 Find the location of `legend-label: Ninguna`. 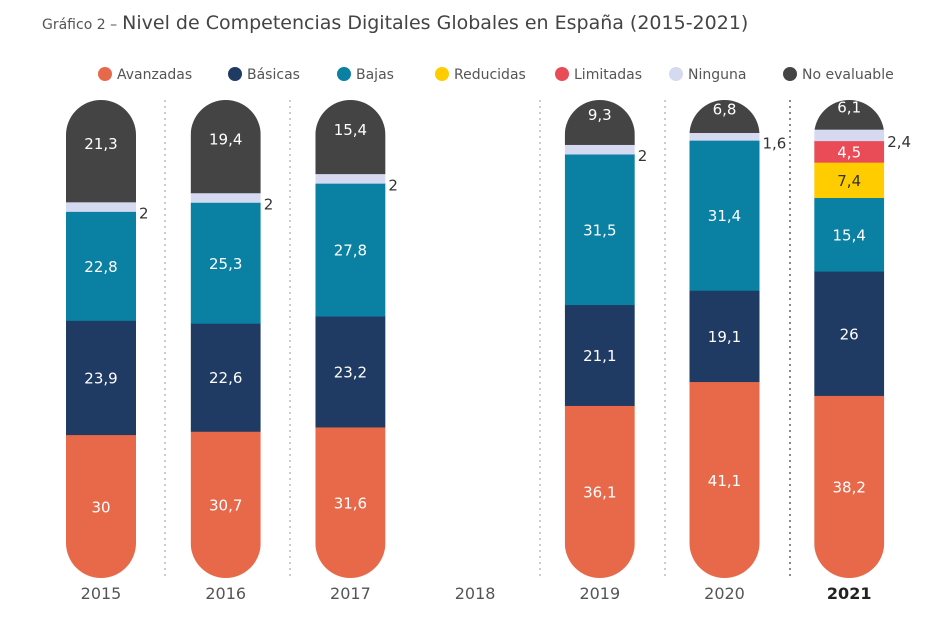

legend-label: Ninguna is located at coordinates (717, 75).